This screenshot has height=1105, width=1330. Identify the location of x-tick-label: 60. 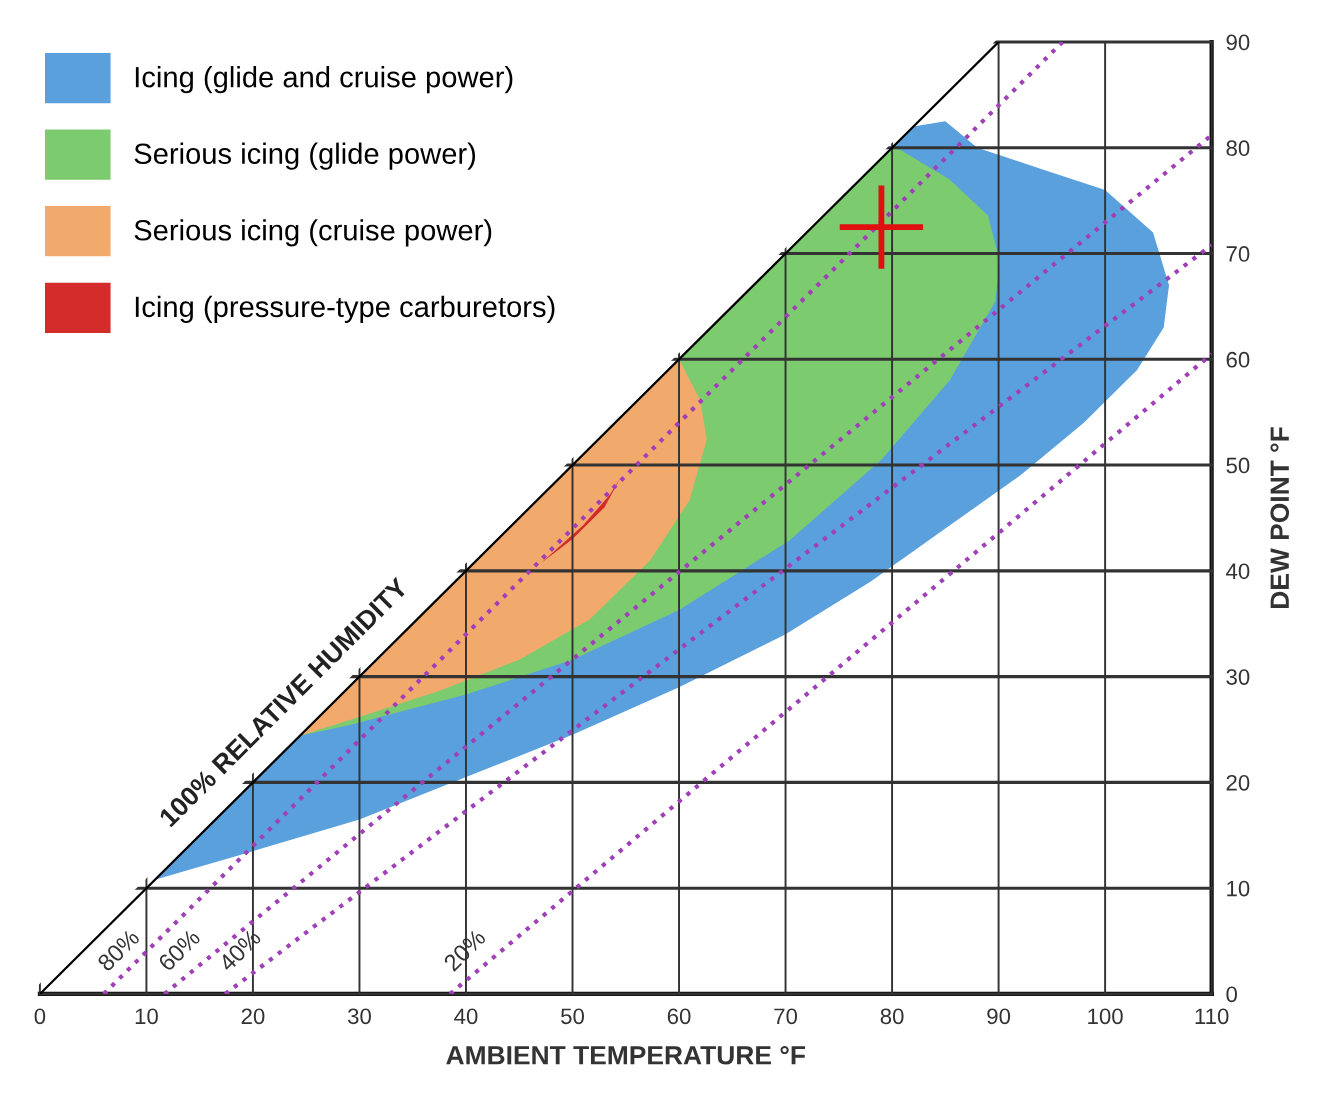
(679, 1016).